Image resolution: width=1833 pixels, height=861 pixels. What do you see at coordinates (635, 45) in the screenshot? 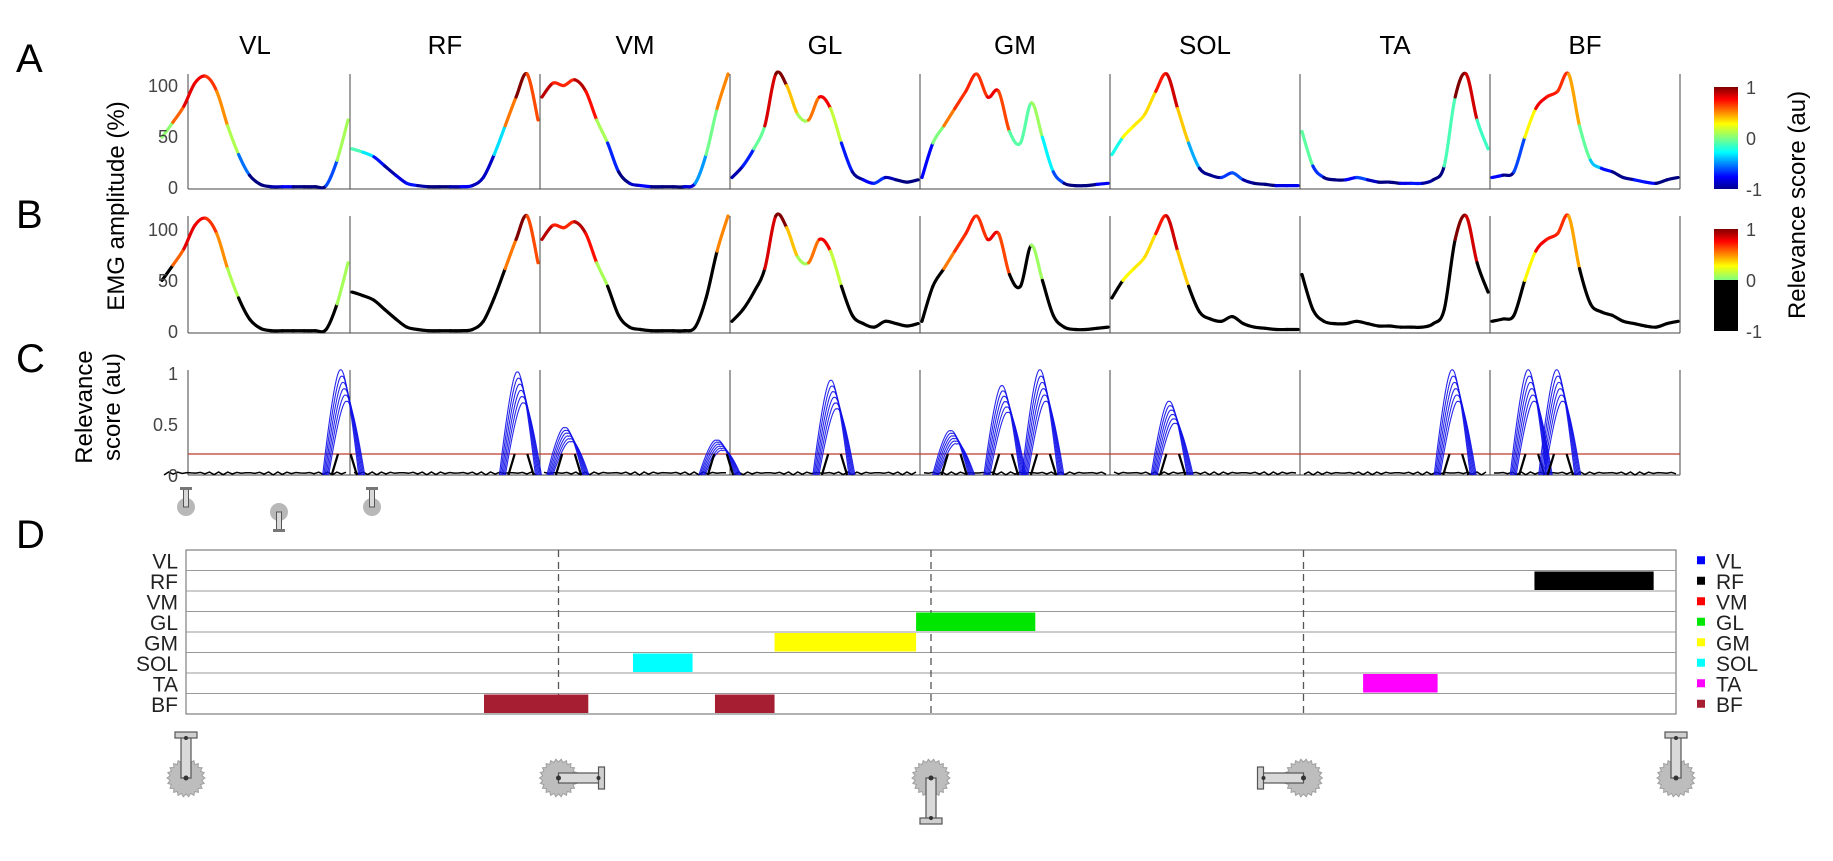
I see `muscle-header-vm: VM` at bounding box center [635, 45].